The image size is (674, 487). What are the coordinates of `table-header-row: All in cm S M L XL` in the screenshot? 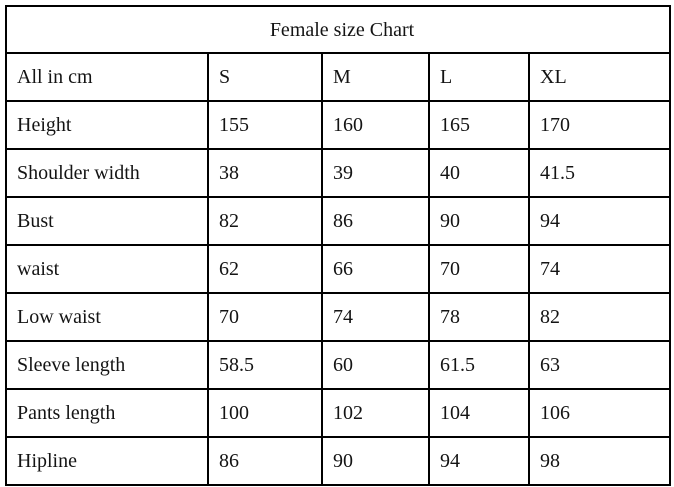 It's located at (338, 77).